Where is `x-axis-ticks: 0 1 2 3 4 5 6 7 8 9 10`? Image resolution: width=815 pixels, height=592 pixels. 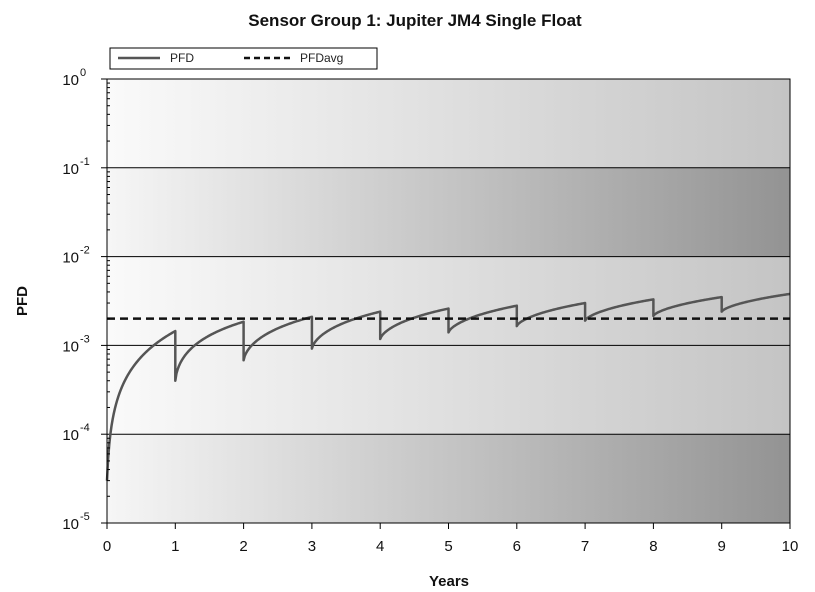
x-axis-ticks: 0 1 2 3 4 5 6 7 8 9 10 is located at coordinates (451, 539).